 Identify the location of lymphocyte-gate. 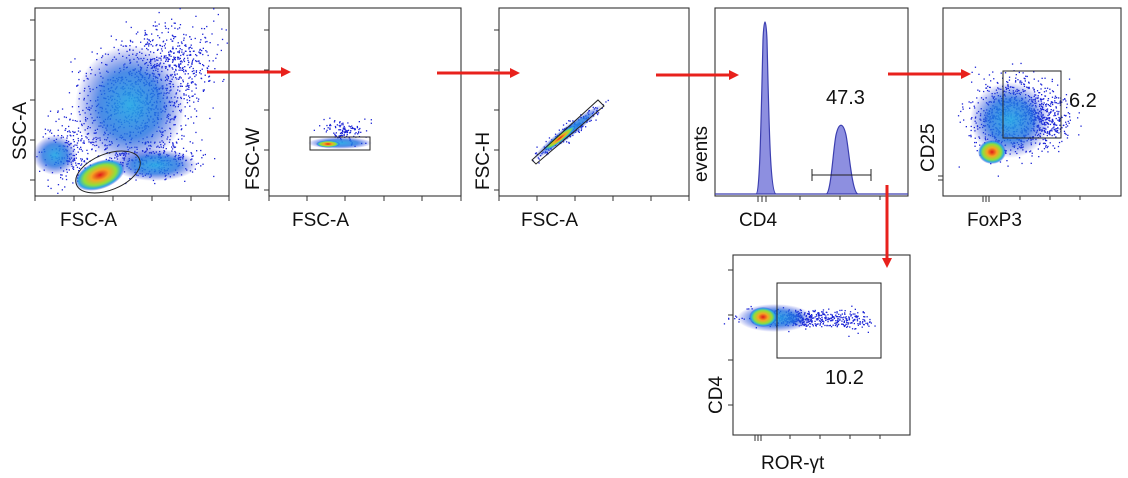
(108, 172).